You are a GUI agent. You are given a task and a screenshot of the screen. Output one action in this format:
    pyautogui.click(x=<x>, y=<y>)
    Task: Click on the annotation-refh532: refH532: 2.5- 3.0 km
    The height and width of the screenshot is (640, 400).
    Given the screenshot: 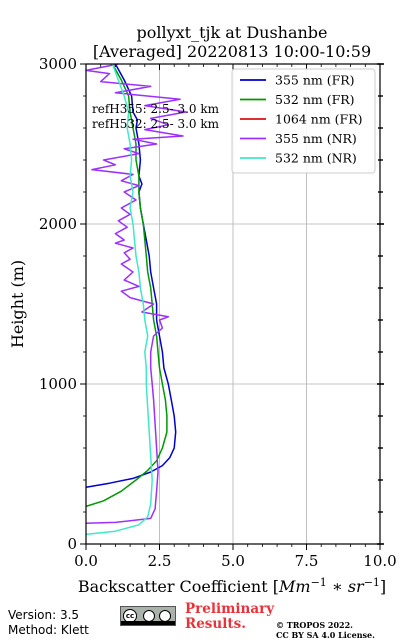 What is the action you would take?
    pyautogui.click(x=156, y=124)
    